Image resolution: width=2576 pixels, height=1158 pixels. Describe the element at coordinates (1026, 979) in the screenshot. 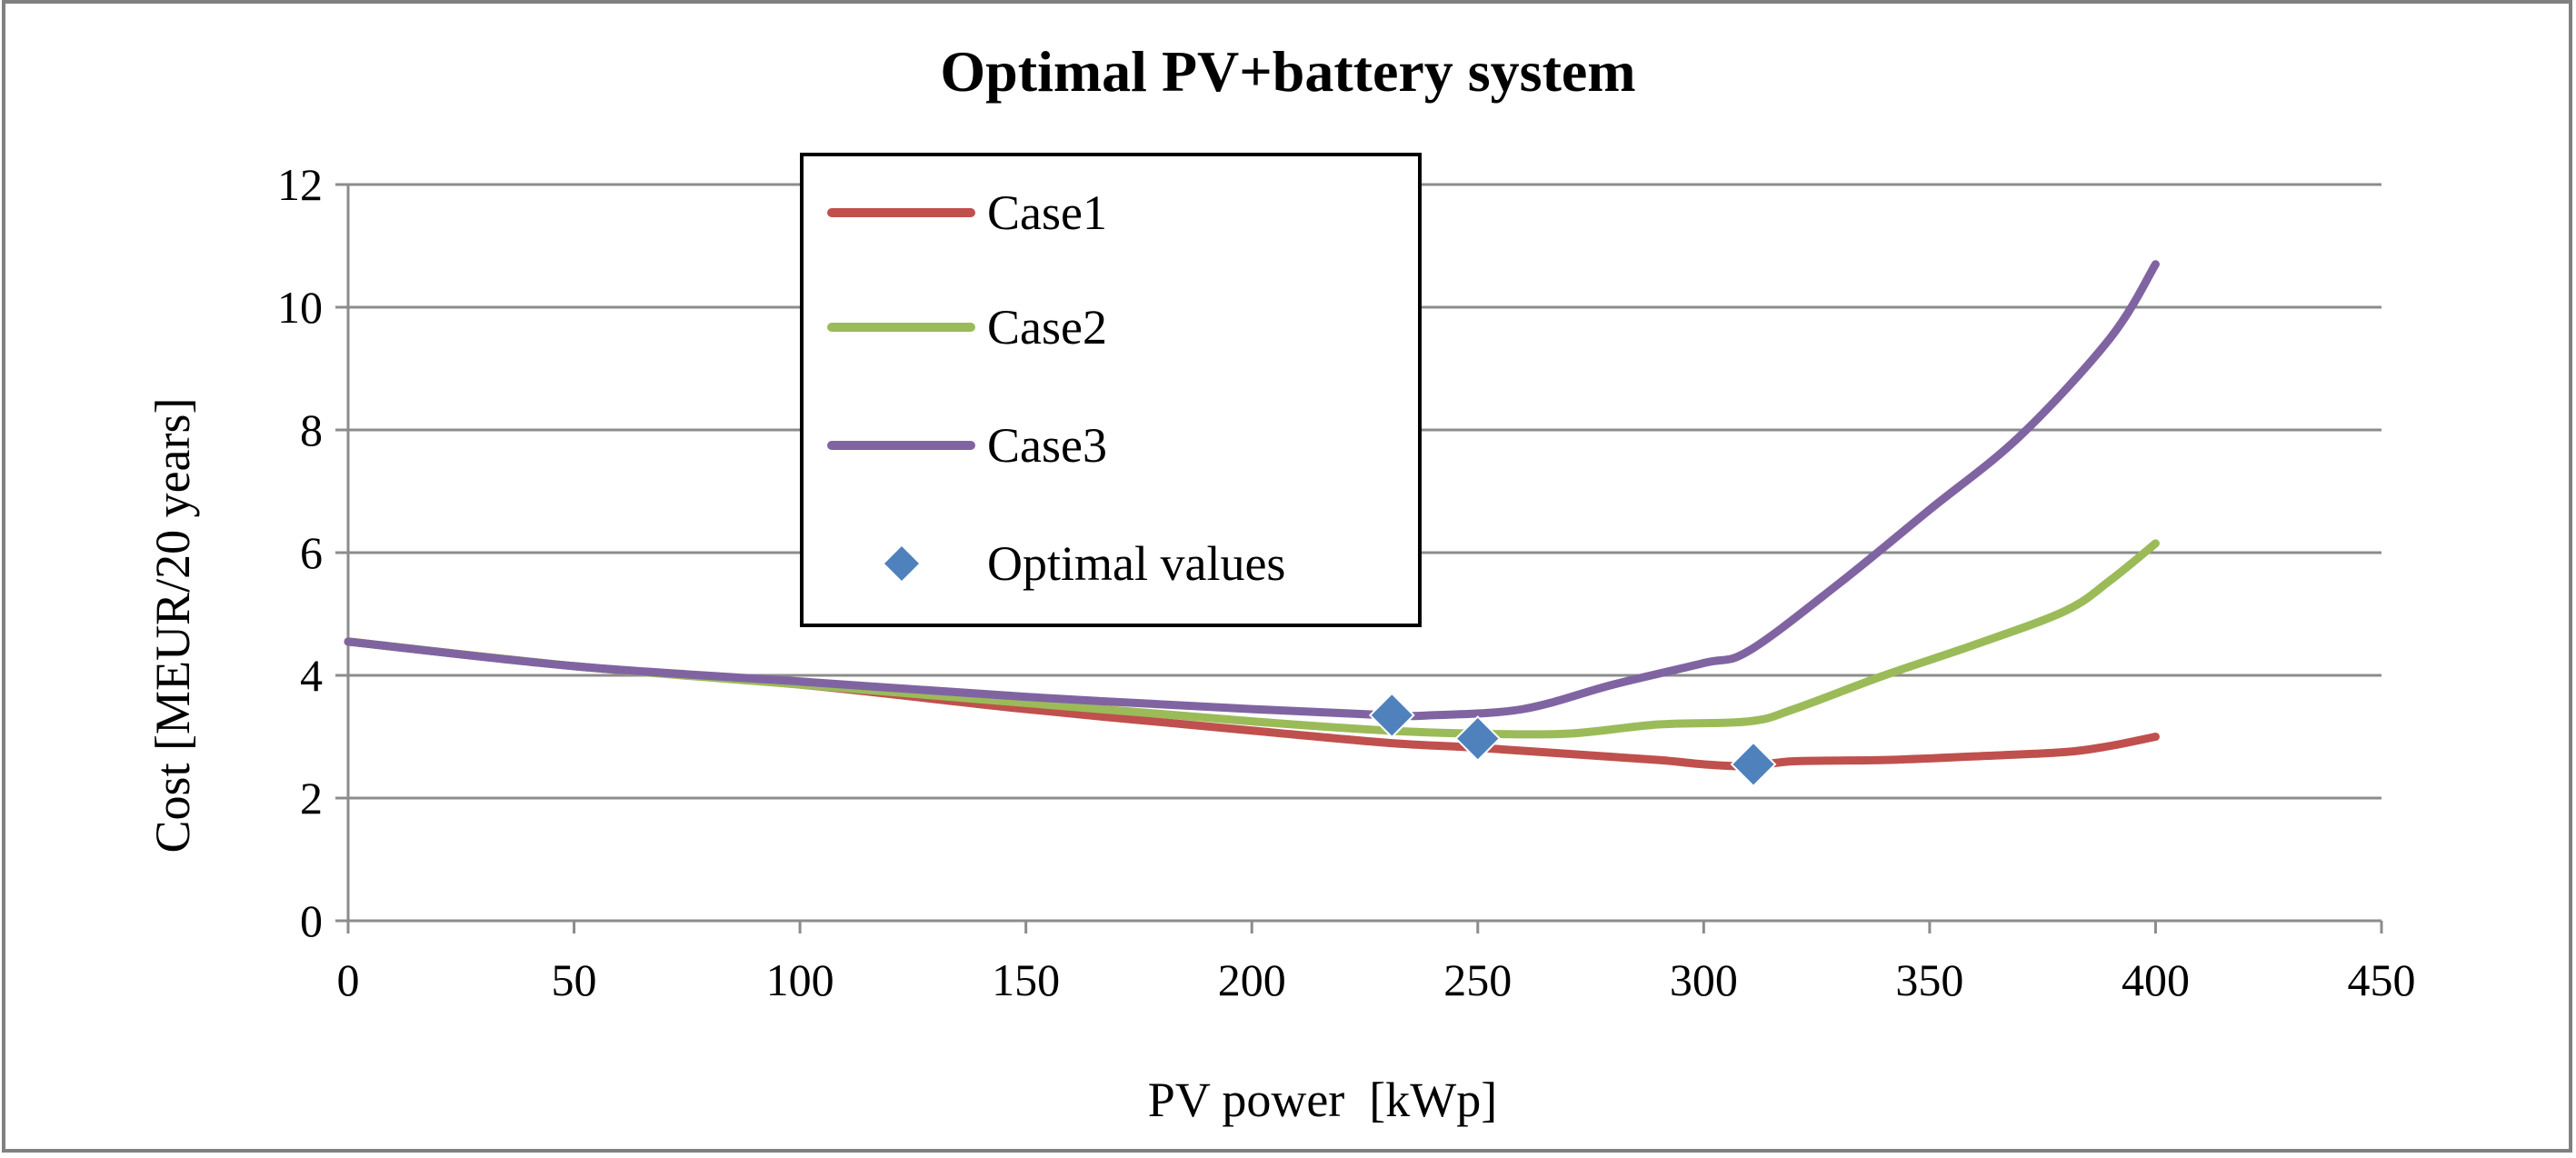

I see `x-tick-label: 150` at that location.